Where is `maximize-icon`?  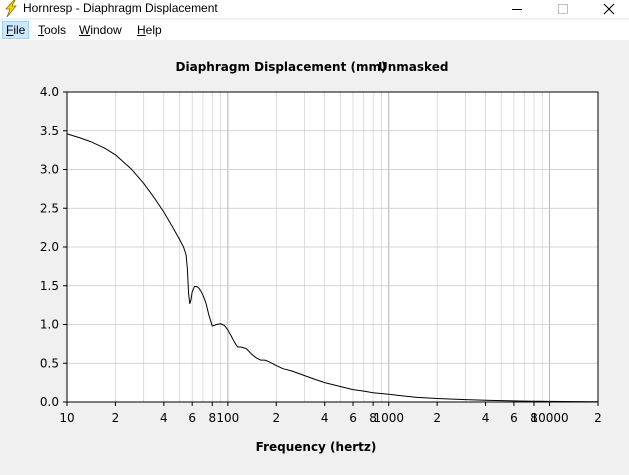 maximize-icon is located at coordinates (562, 9).